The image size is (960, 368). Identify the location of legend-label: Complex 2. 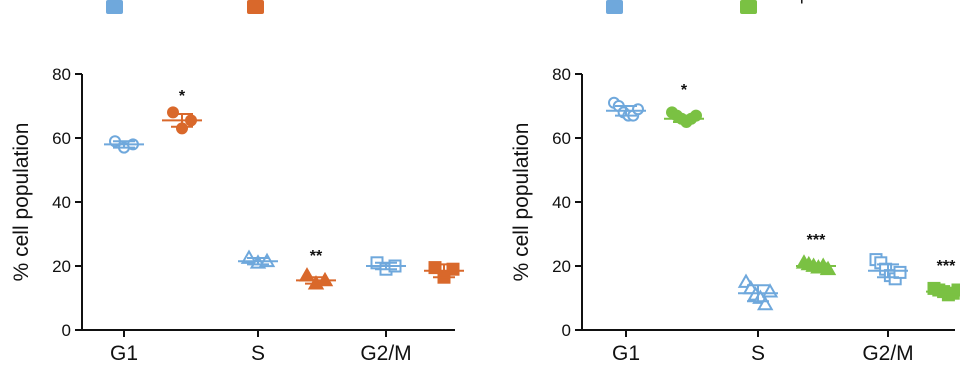
(804, 2).